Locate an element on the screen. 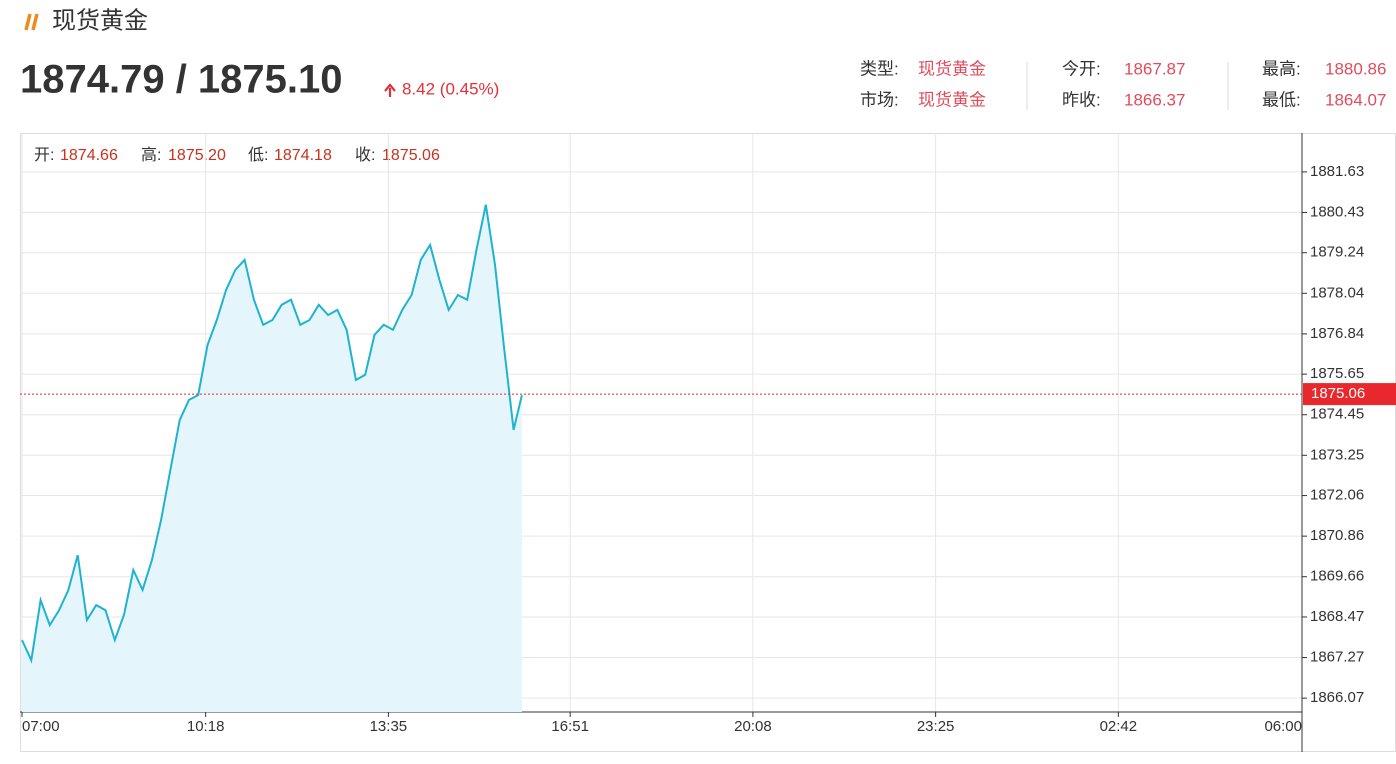 This screenshot has height=764, width=1396. x-tick-label: 20:08 is located at coordinates (753, 726).